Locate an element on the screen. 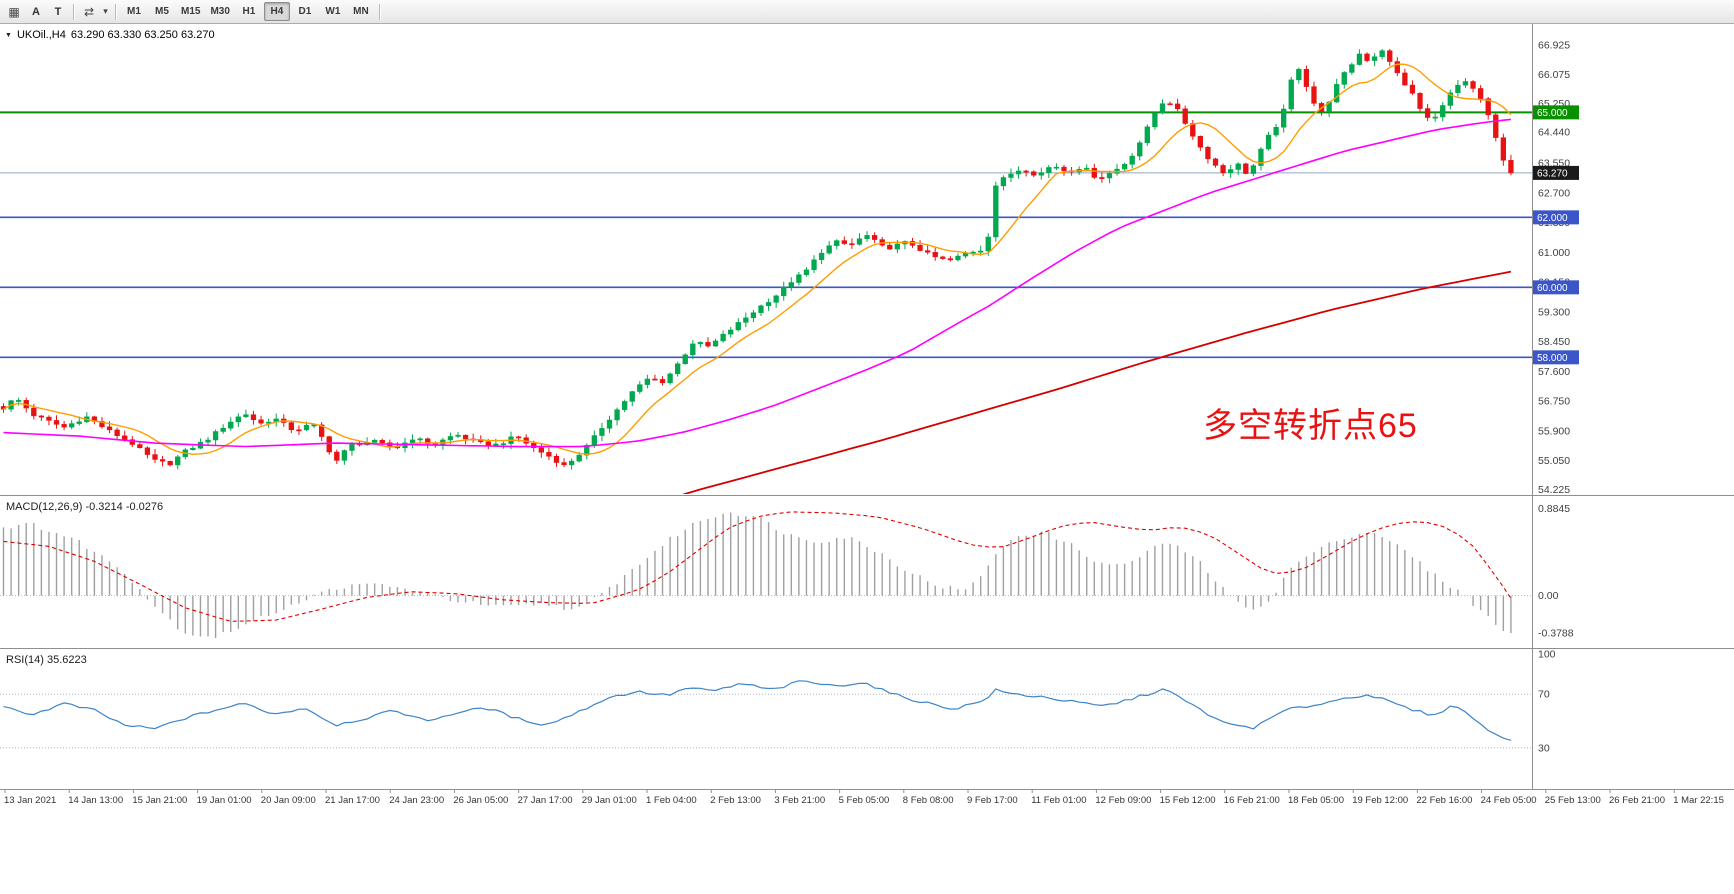  time-axis-label: 15 Feb 12:00 is located at coordinates (1188, 800).